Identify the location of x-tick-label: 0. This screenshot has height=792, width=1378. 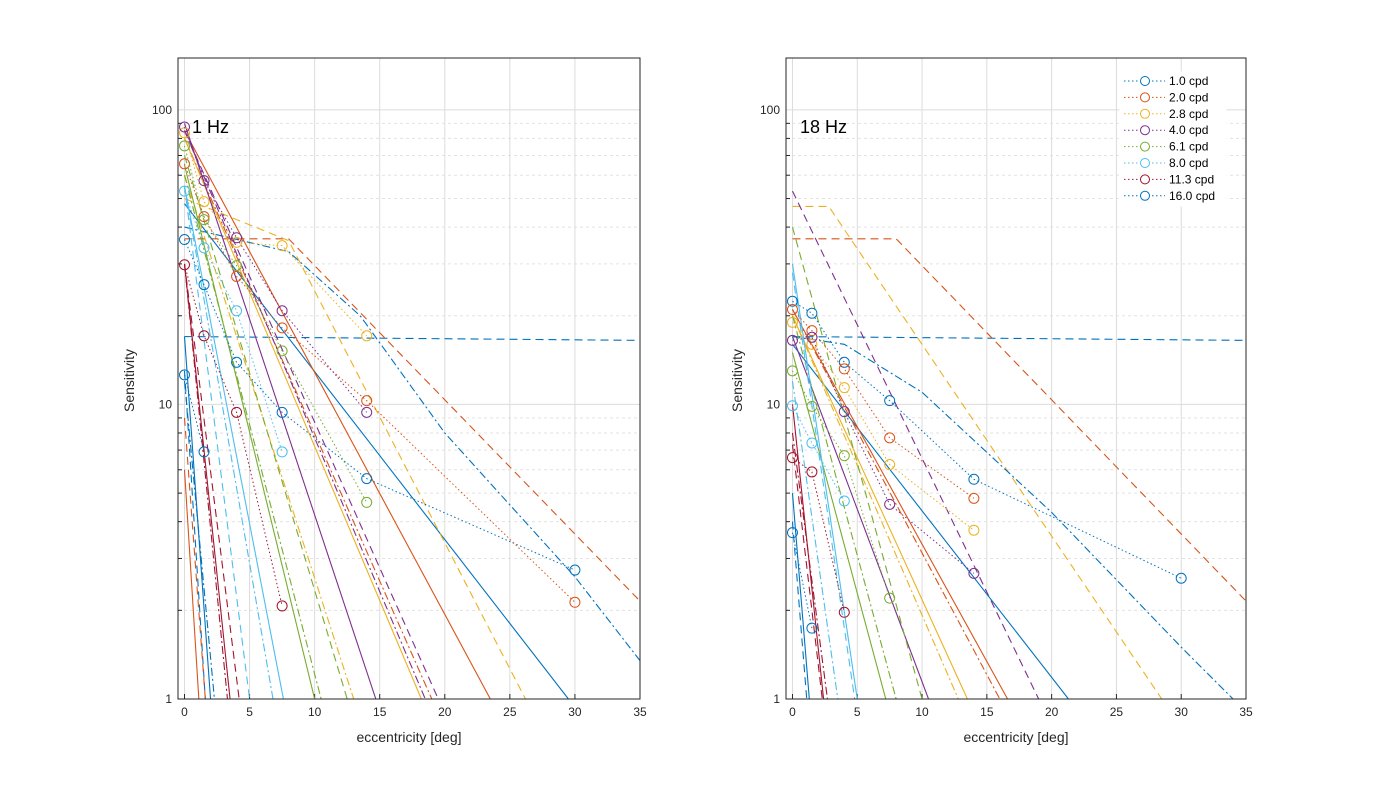
(184, 712).